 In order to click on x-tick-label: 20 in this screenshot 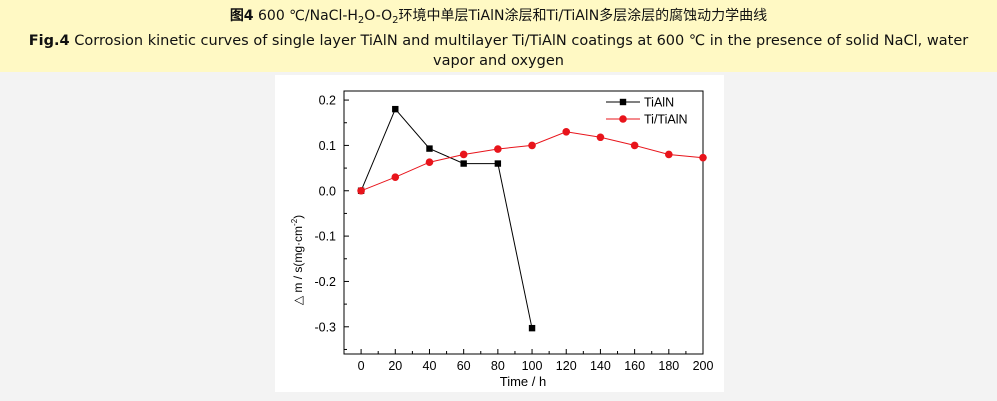, I will do `click(395, 366)`.